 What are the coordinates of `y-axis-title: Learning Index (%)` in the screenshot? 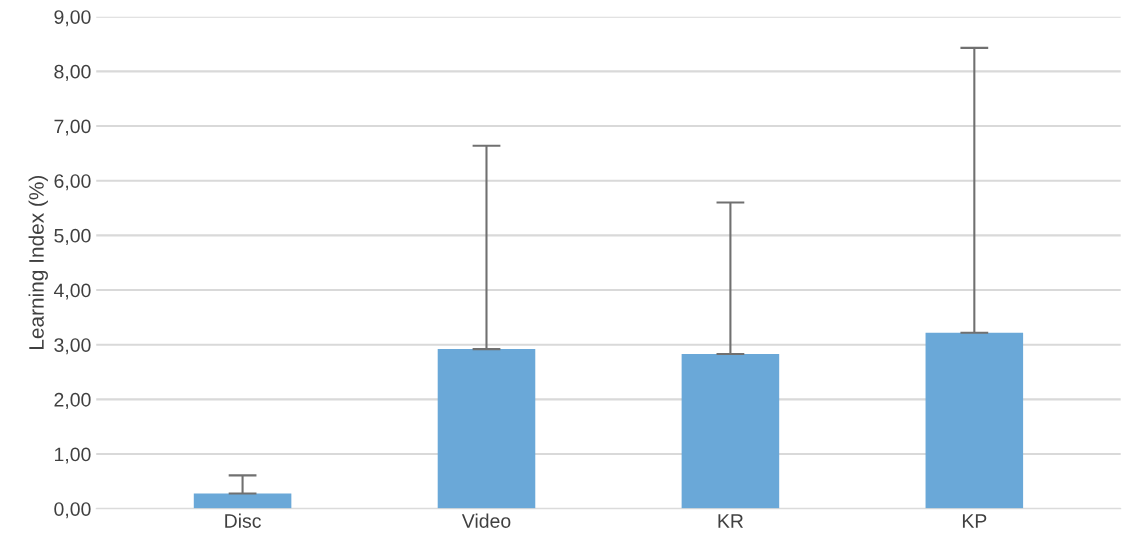 It's located at (38, 262).